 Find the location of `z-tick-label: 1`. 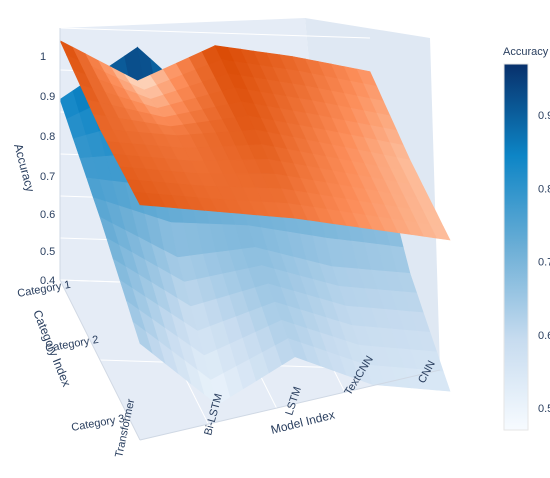

z-tick-label: 1 is located at coordinates (43, 57).